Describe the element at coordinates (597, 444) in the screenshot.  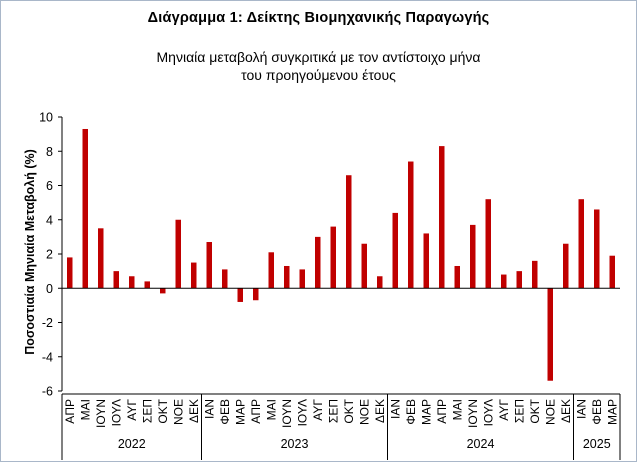
I see `year-label: 2025` at that location.